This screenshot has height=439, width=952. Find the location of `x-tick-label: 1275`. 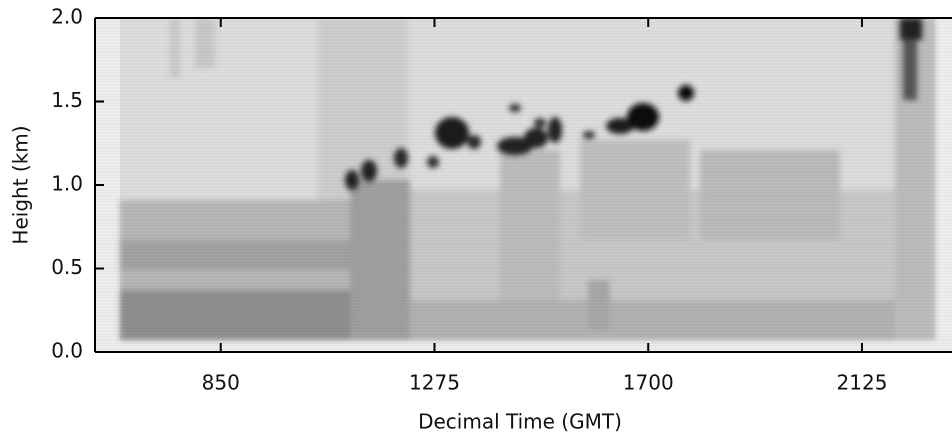

x-tick-label: 1275 is located at coordinates (434, 383).